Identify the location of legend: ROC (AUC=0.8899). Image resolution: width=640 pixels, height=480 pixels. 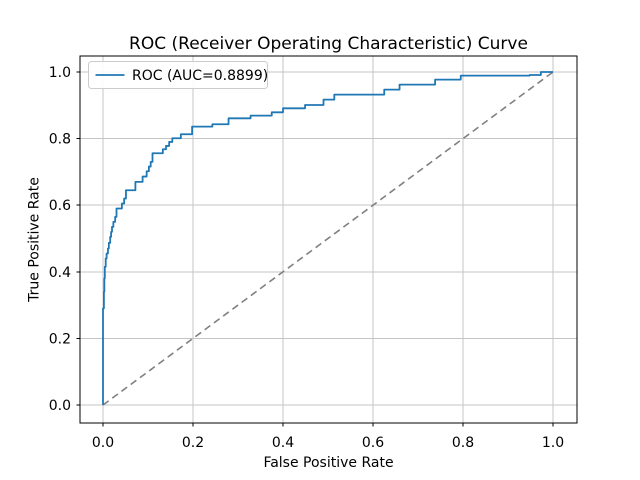
(178, 75).